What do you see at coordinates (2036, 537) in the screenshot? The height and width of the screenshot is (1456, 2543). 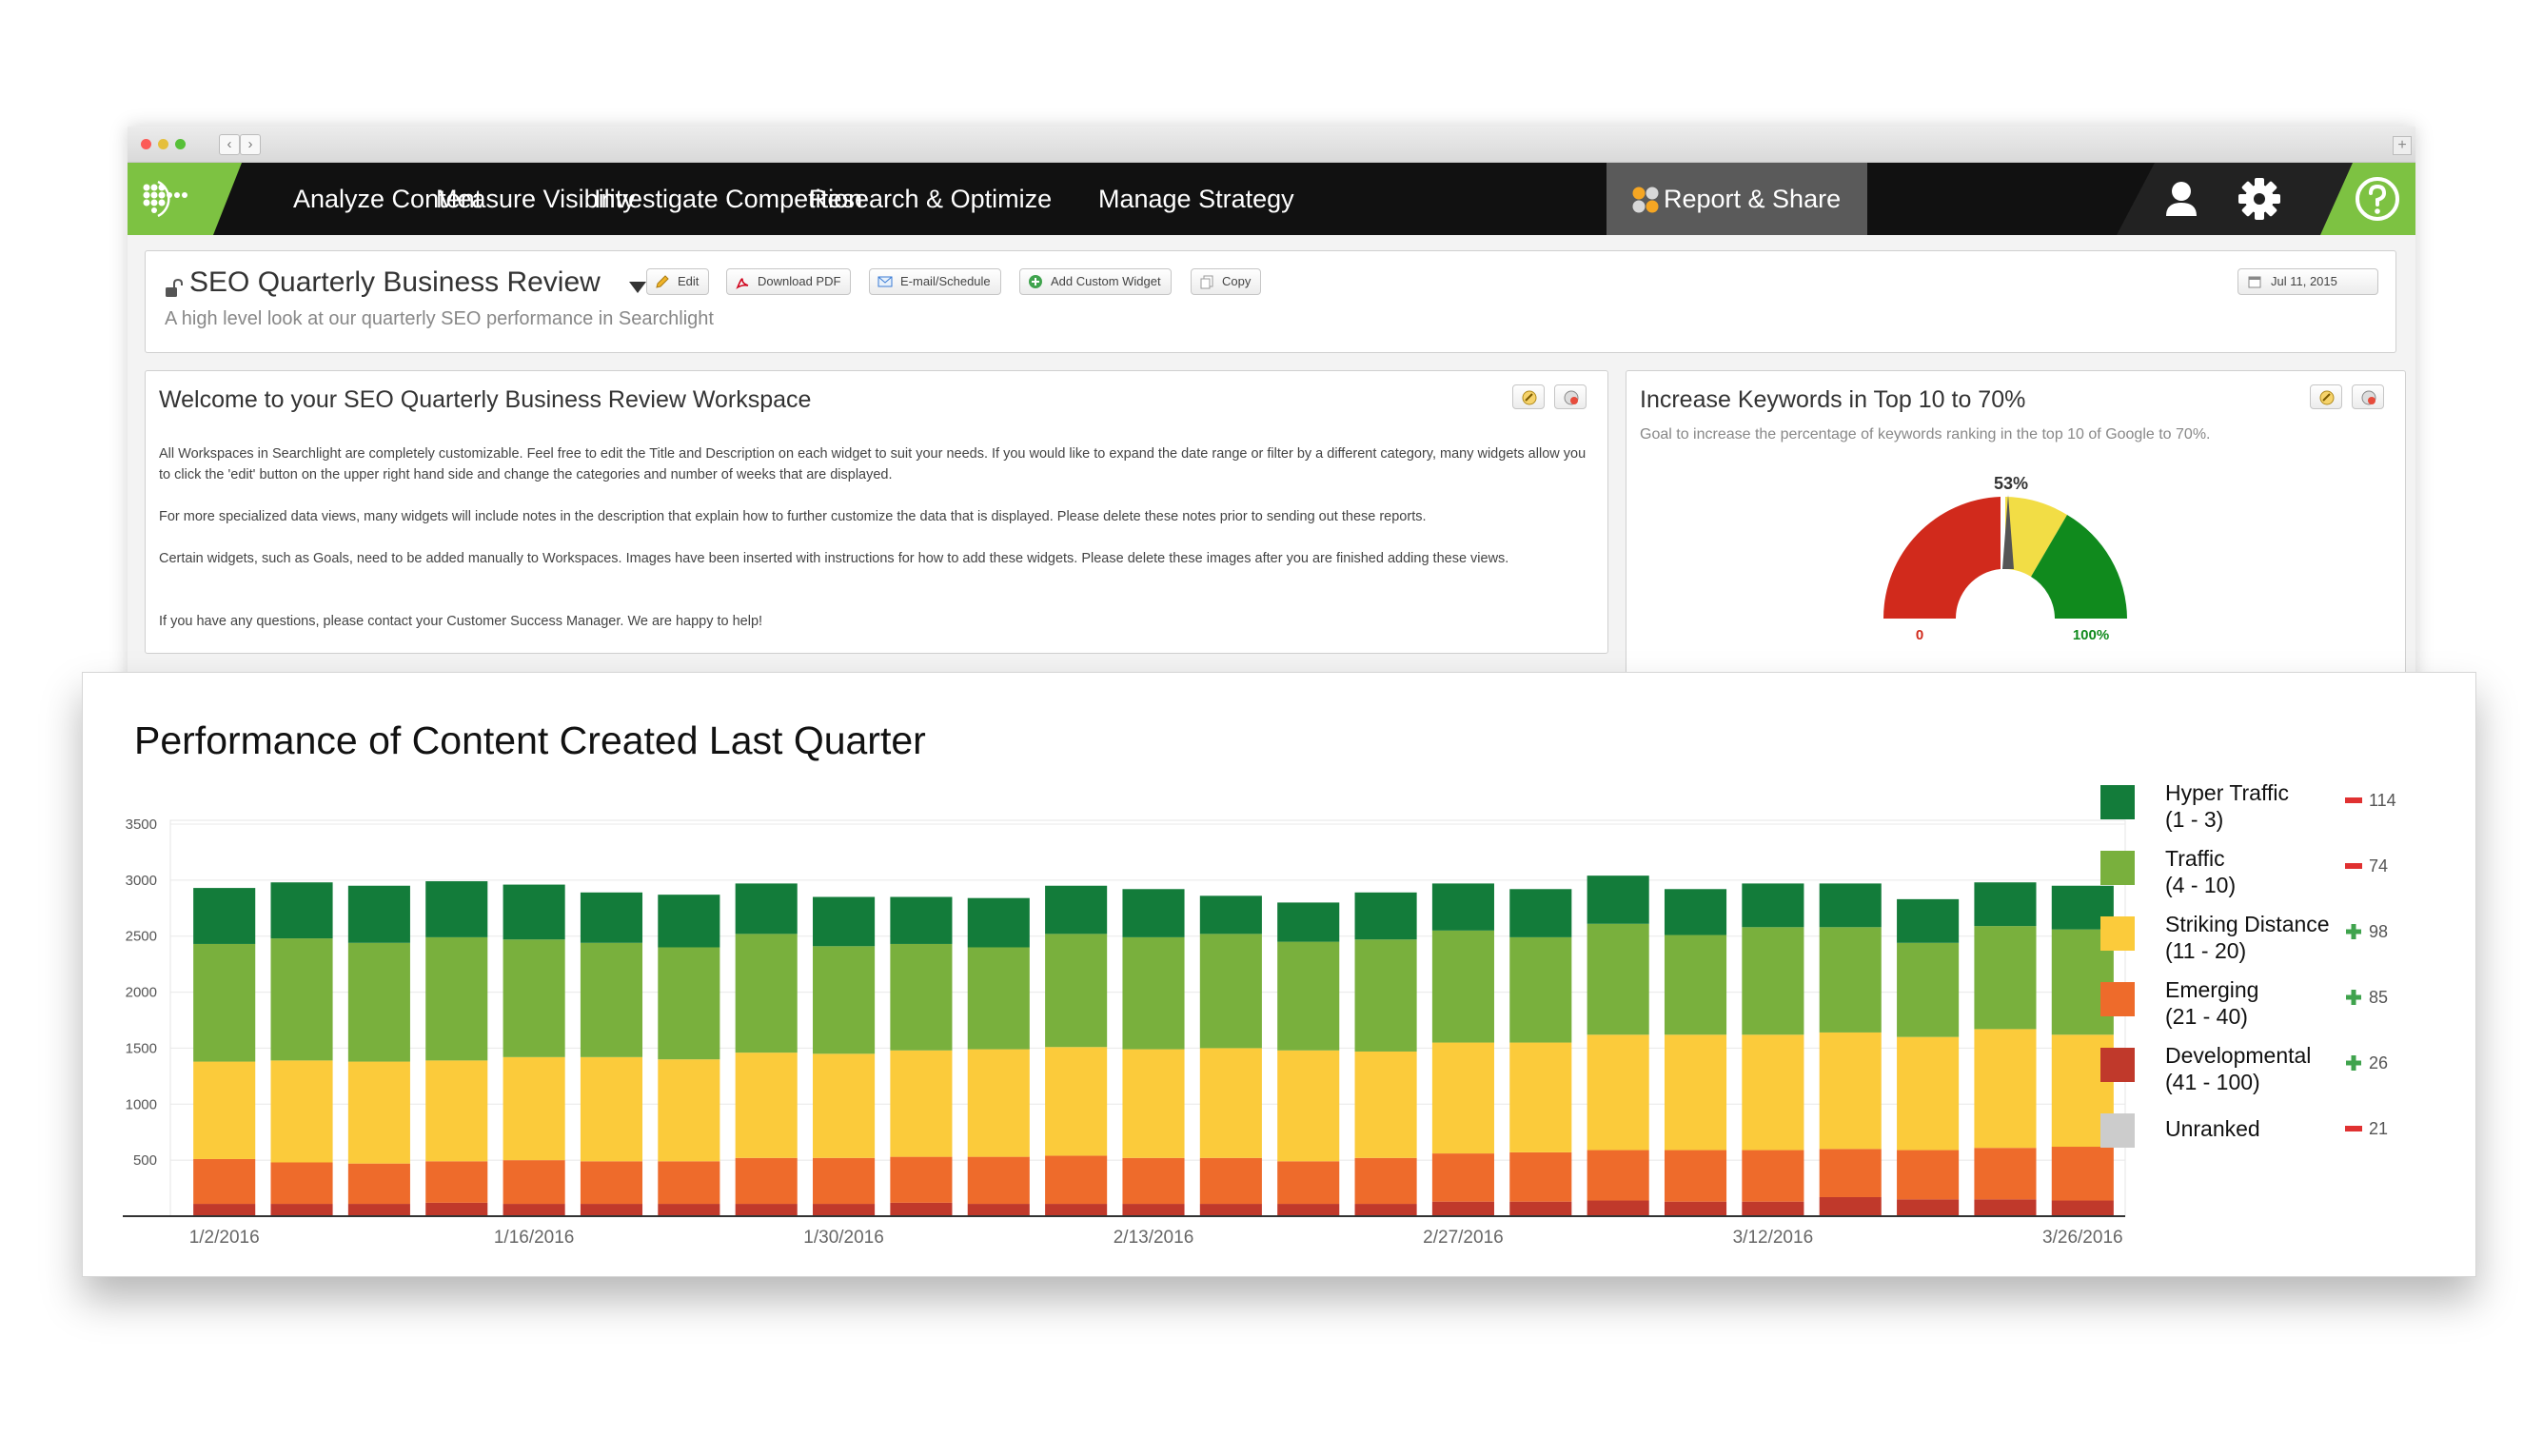 I see `gauge-yellow-segment` at bounding box center [2036, 537].